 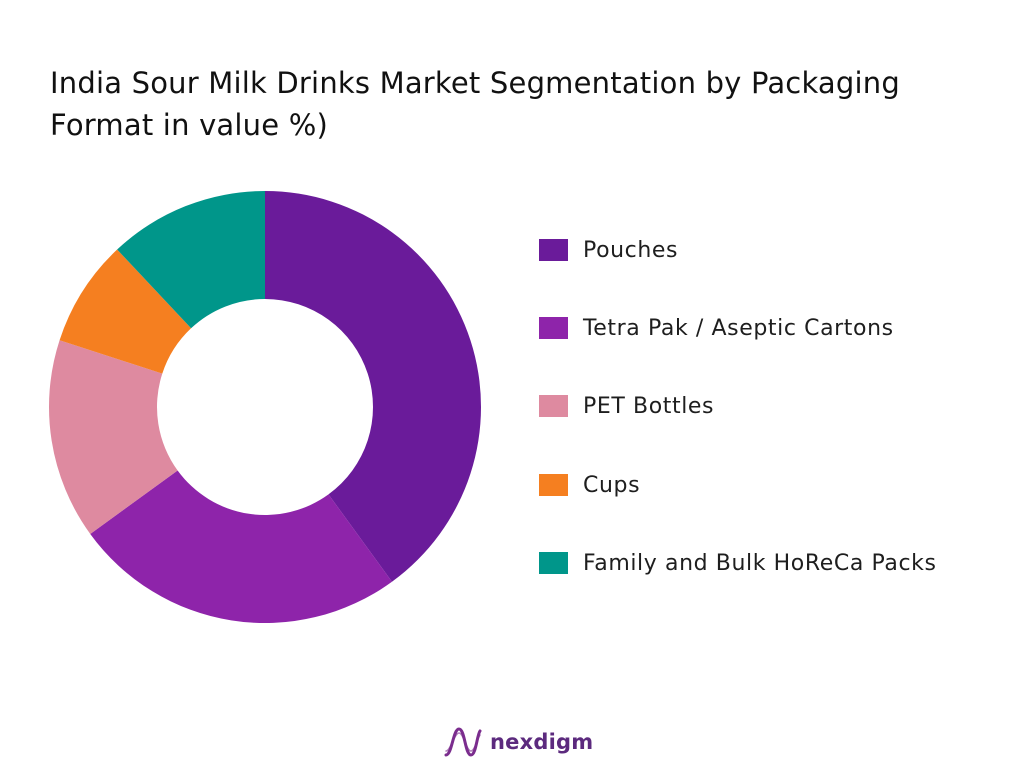 What do you see at coordinates (738, 328) in the screenshot?
I see `legend-label-tetra-pak: Tetra Pak / Aseptic Cartons` at bounding box center [738, 328].